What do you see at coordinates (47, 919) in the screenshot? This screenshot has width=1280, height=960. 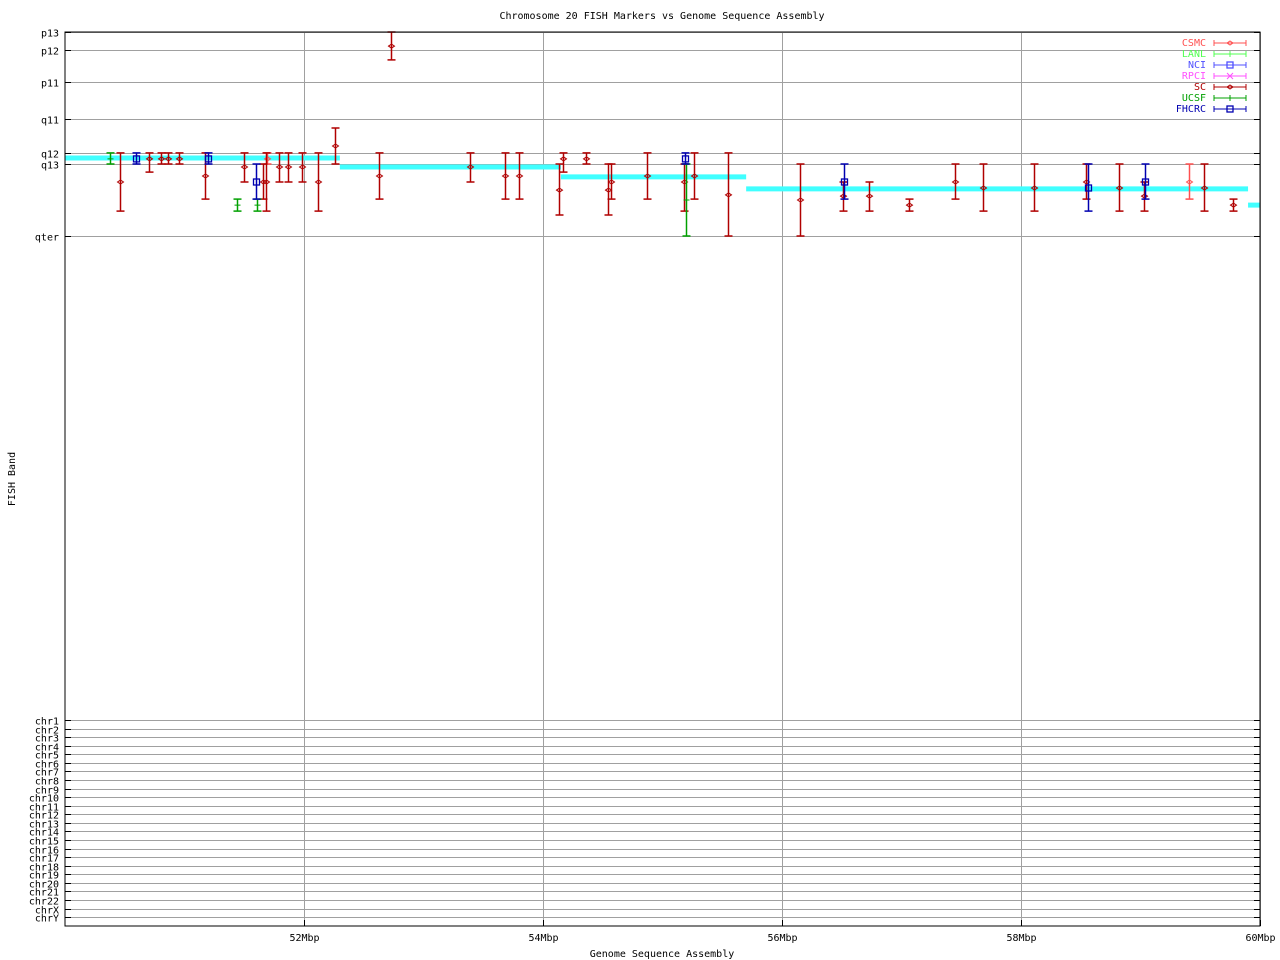 I see `y-tick-label: chrY` at bounding box center [47, 919].